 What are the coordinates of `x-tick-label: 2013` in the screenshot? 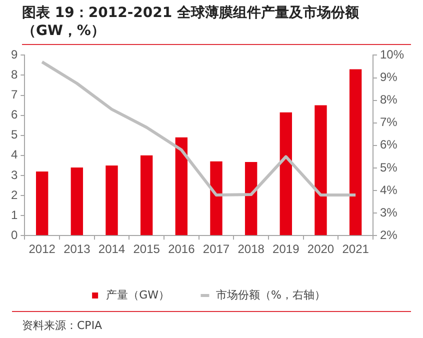 It's located at (77, 249).